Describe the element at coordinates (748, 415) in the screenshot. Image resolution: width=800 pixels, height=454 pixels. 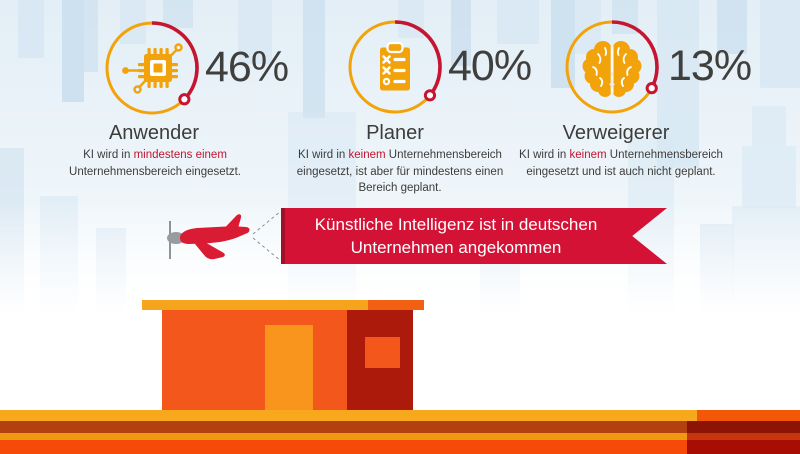
I see `street-band-1-shadow` at that location.